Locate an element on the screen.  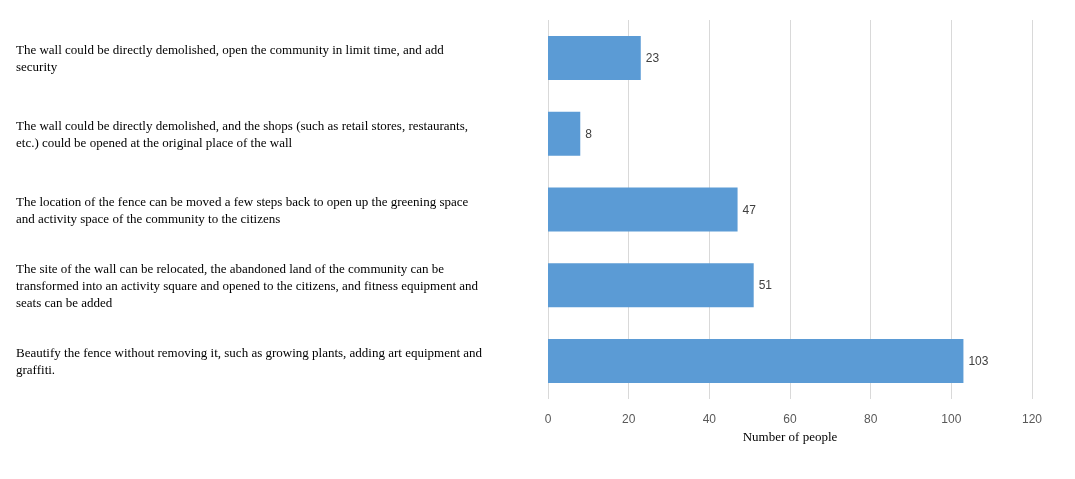
data-label: 103 is located at coordinates (978, 361).